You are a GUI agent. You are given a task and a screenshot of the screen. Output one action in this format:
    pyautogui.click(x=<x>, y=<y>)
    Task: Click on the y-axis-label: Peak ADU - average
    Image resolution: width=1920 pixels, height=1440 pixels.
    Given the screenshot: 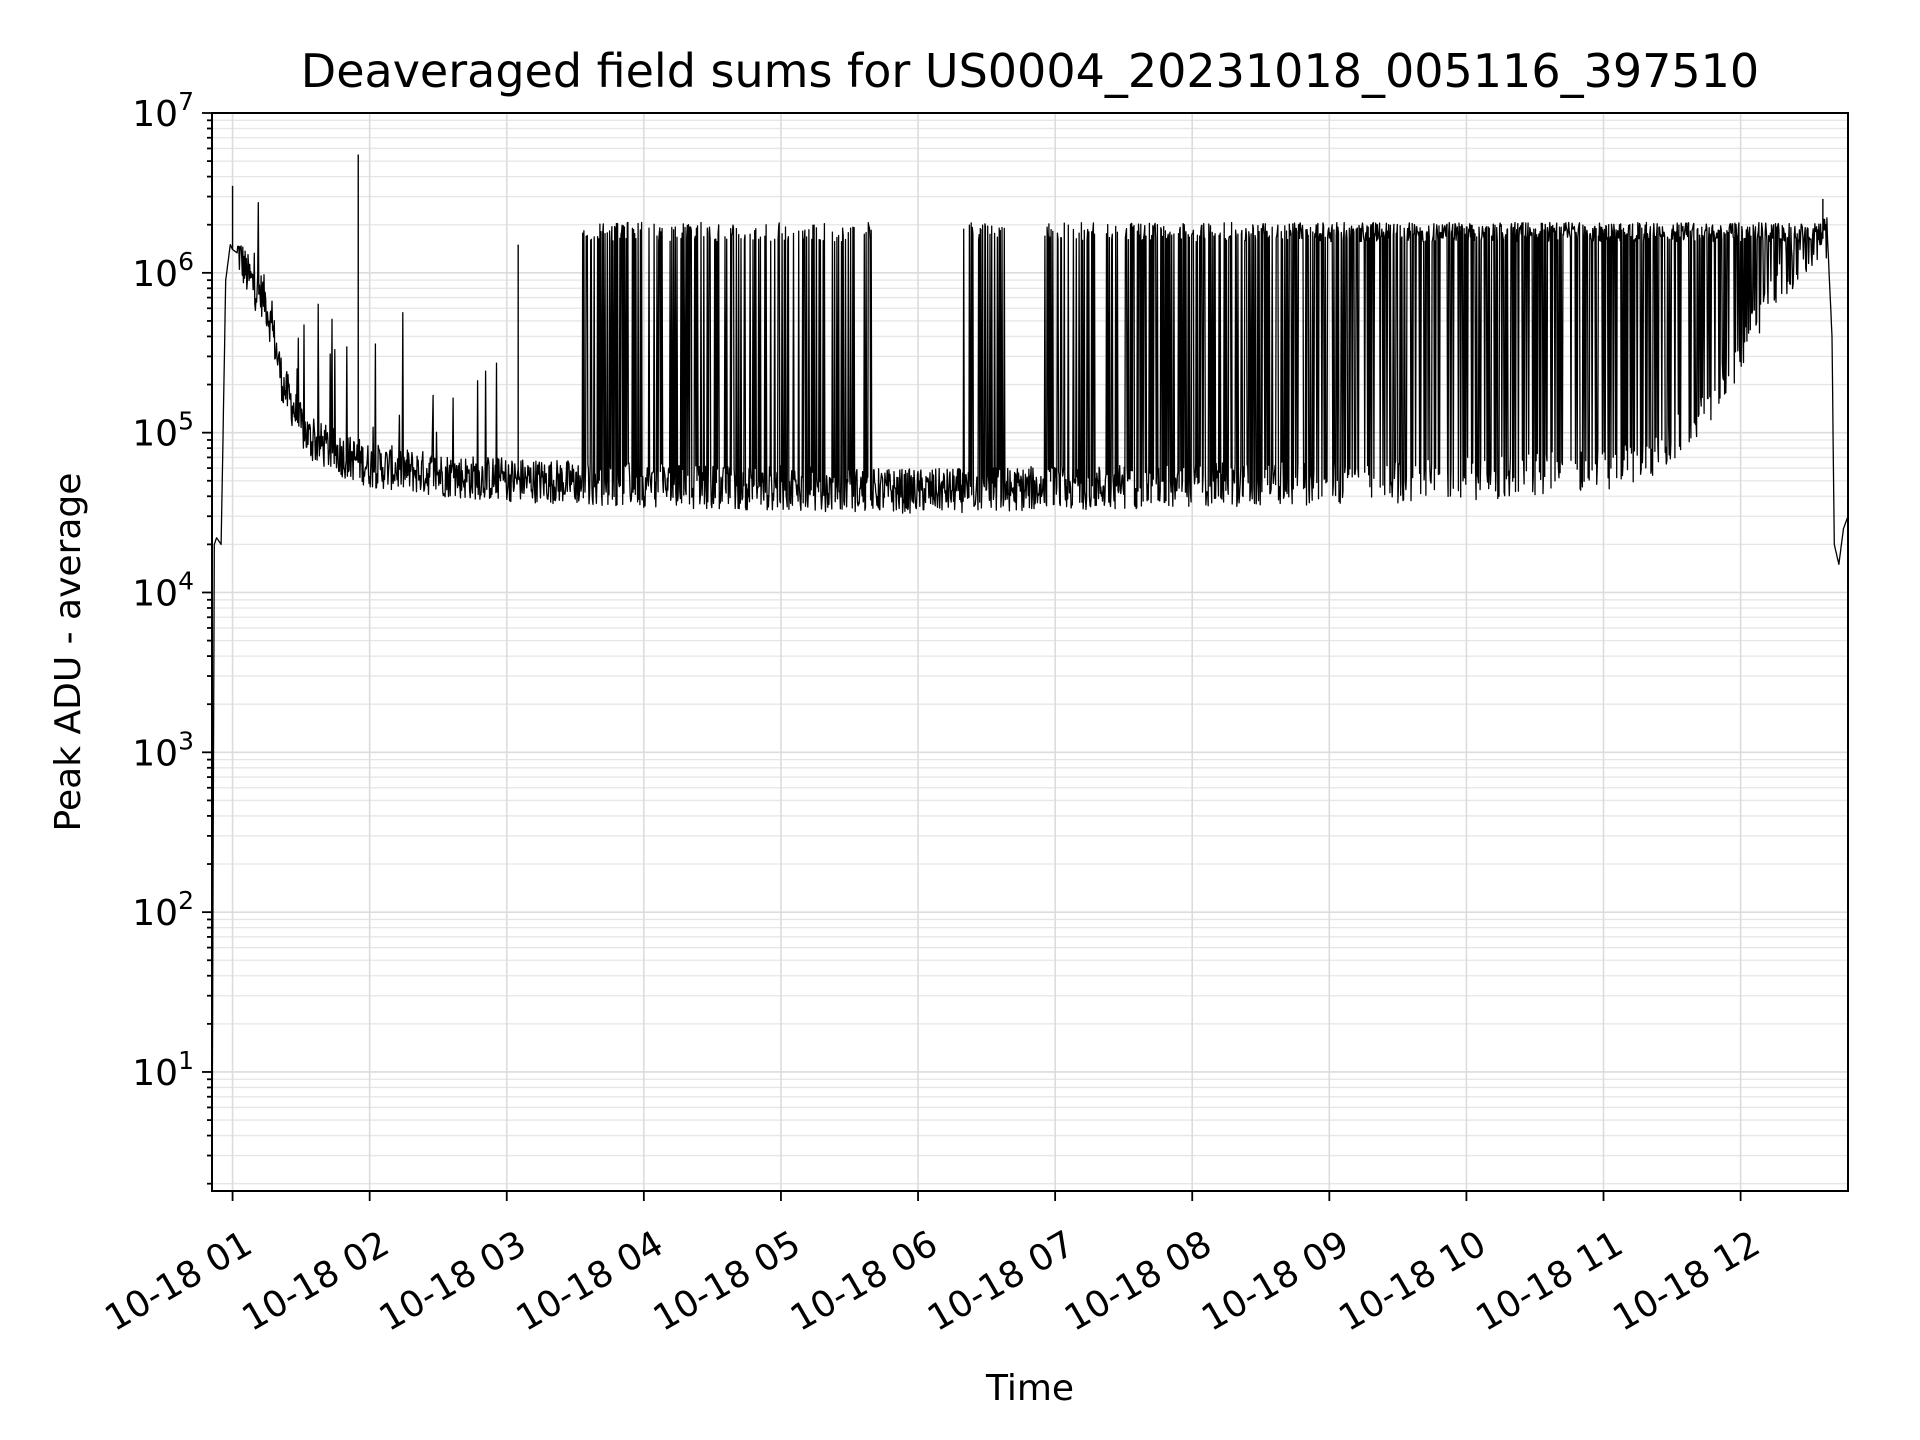 What is the action you would take?
    pyautogui.click(x=68, y=652)
    